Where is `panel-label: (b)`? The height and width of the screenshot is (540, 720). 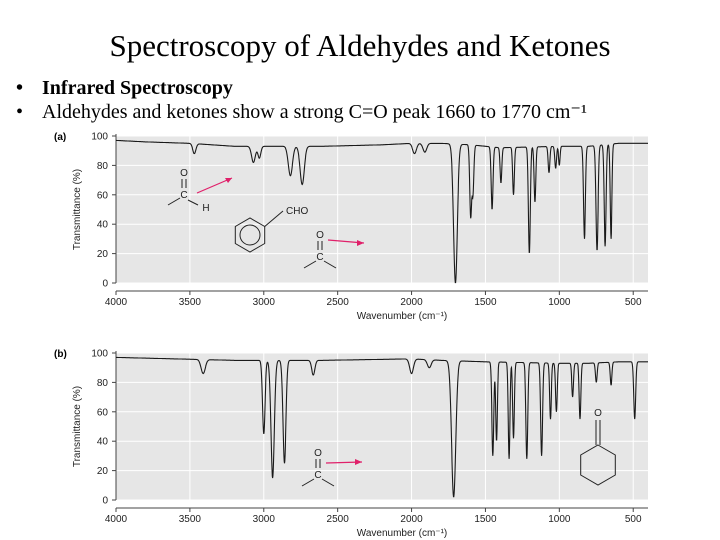
panel-label: (b) is located at coordinates (60, 354).